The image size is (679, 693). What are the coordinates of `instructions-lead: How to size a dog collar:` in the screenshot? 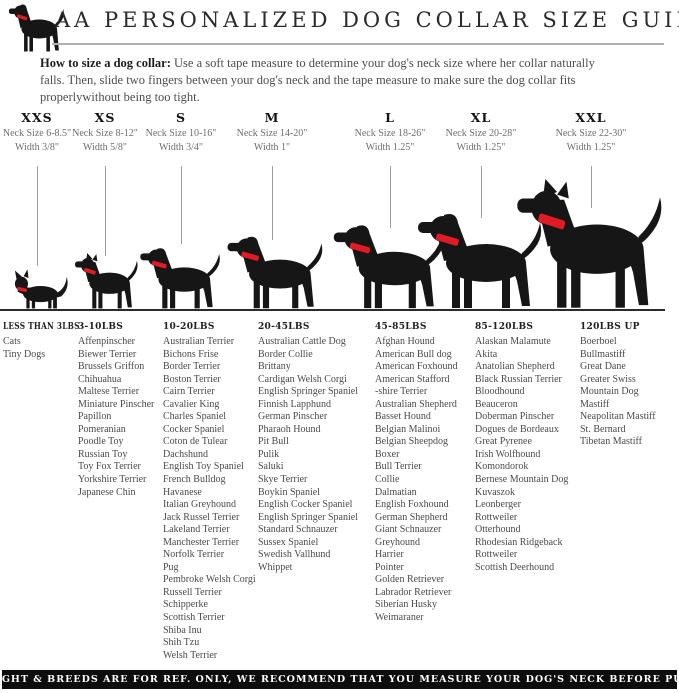 It's located at (105, 63).